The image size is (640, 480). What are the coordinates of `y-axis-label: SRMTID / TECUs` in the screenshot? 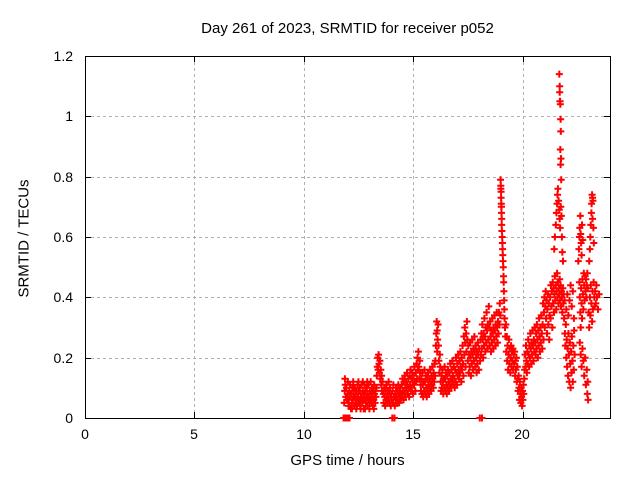 It's located at (24, 238).